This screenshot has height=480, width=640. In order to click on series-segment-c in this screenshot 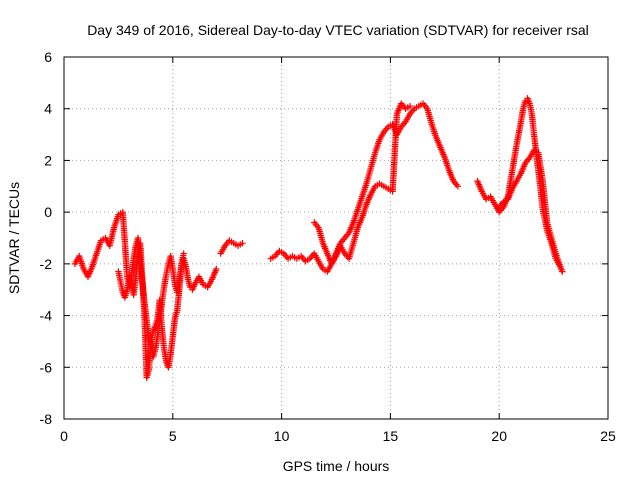, I will do `click(231, 247)`.